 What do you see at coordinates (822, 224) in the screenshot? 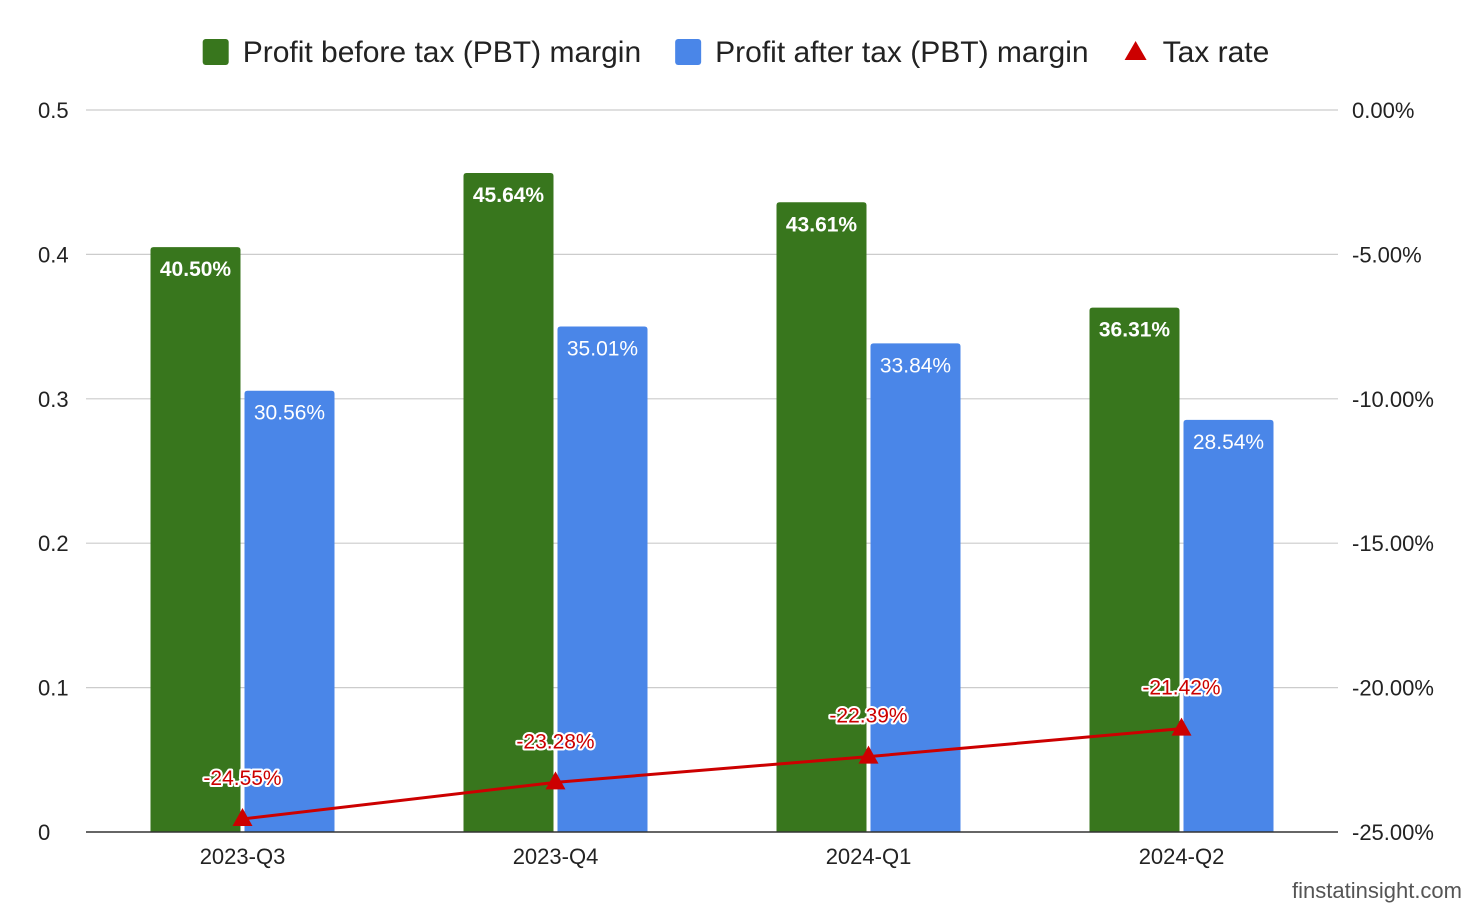
I see `bar-data-label: 43.61%` at bounding box center [822, 224].